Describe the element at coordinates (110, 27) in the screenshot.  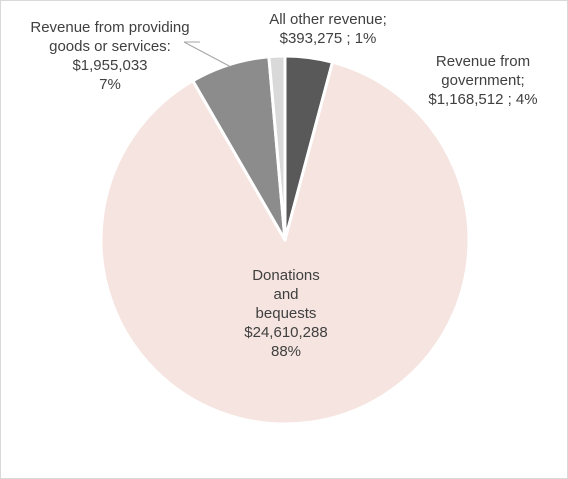
I see `goods-services-label-line-1: Revenue from providing` at that location.